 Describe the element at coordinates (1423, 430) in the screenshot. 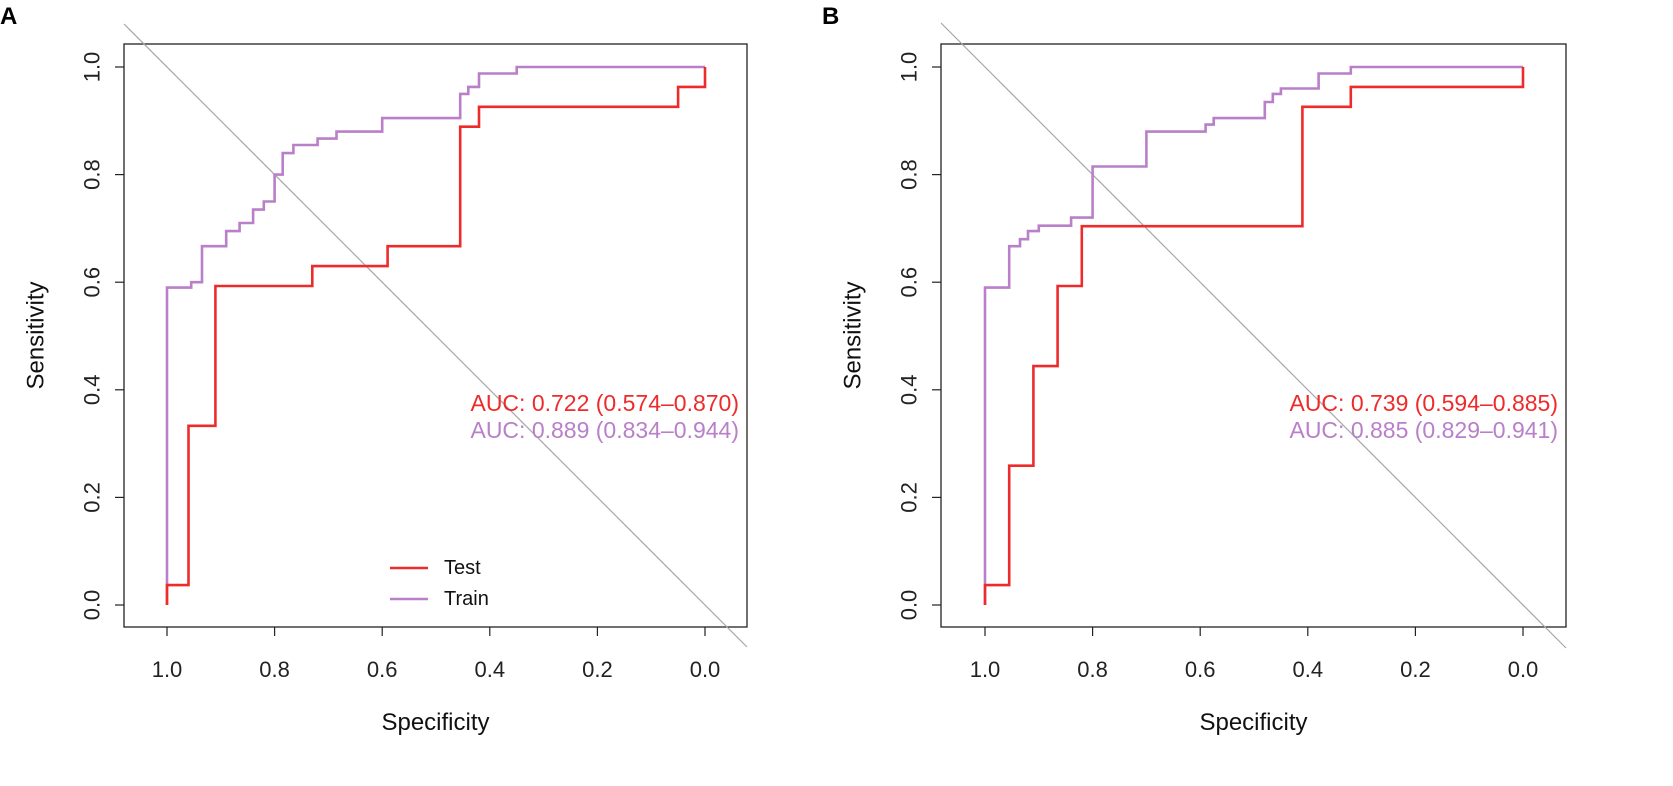

I see `train-auc-annotation: AUC: 0.885 (0.829–0.941)` at that location.